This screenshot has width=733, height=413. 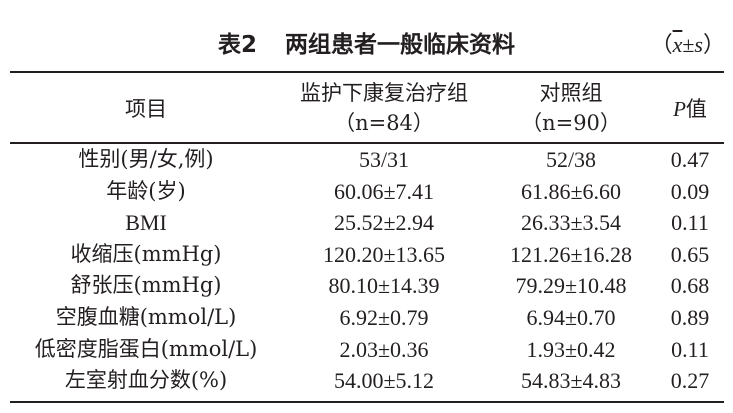 I want to click on table-row: 空腹血糖(mmol/L) 6.92±0.79 6.94±0.70 0.89, so click(x=367, y=318).